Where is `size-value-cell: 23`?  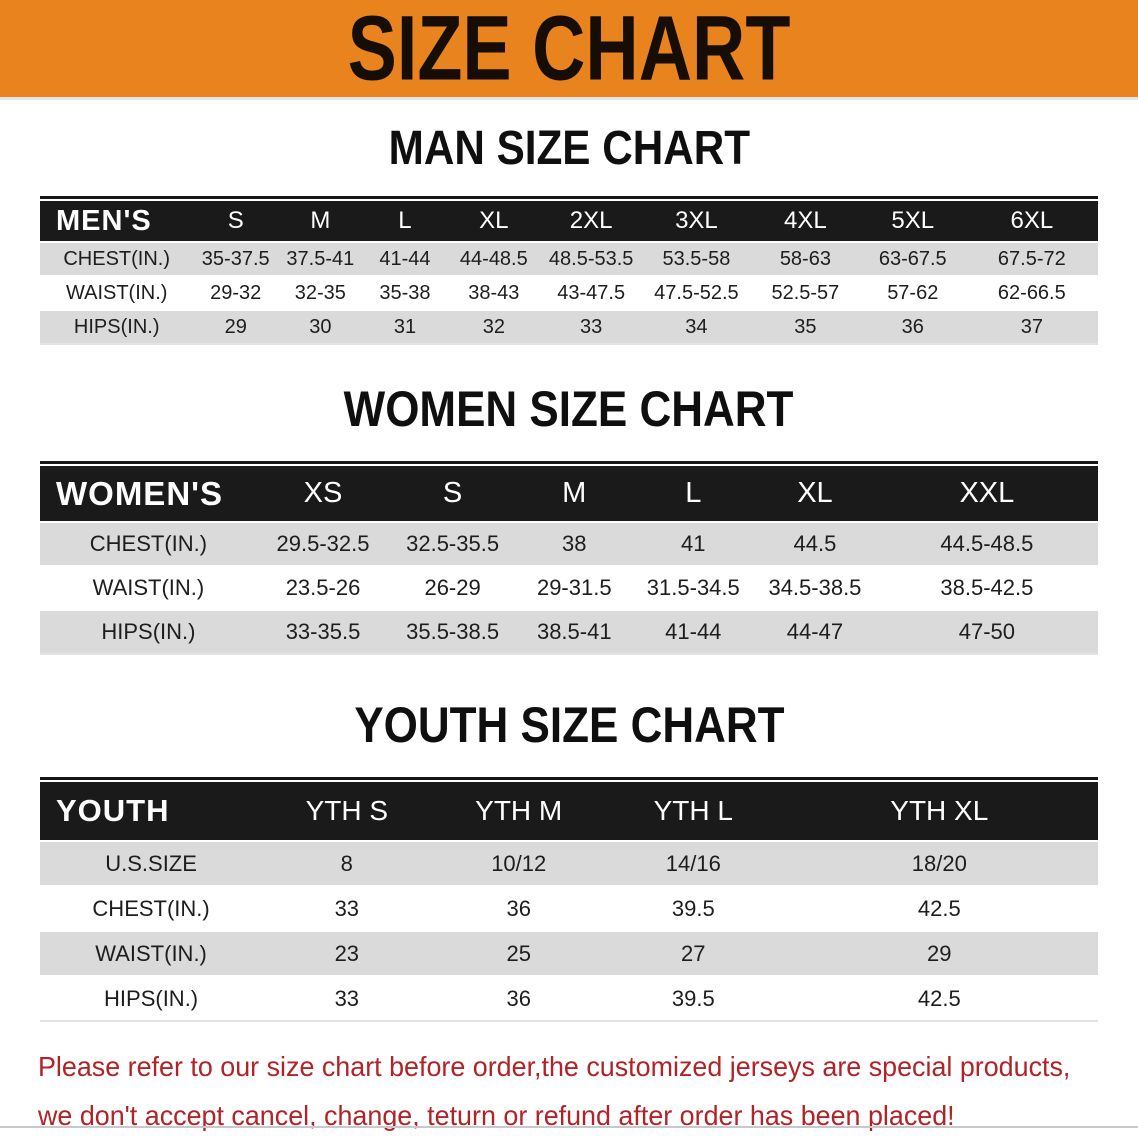
size-value-cell: 23 is located at coordinates (347, 954).